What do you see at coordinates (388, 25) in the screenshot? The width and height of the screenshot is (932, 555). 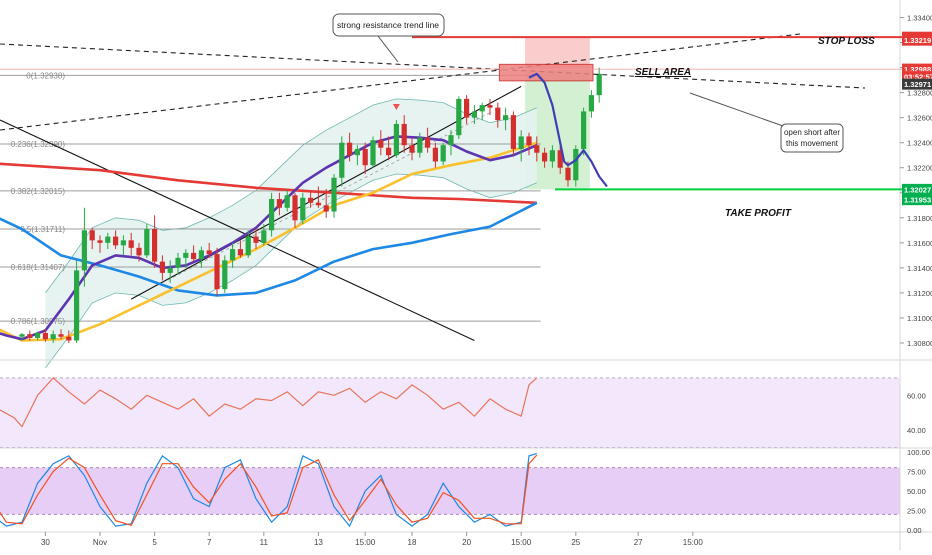 I see `resistance-callout-text: strong resistance trend line` at bounding box center [388, 25].